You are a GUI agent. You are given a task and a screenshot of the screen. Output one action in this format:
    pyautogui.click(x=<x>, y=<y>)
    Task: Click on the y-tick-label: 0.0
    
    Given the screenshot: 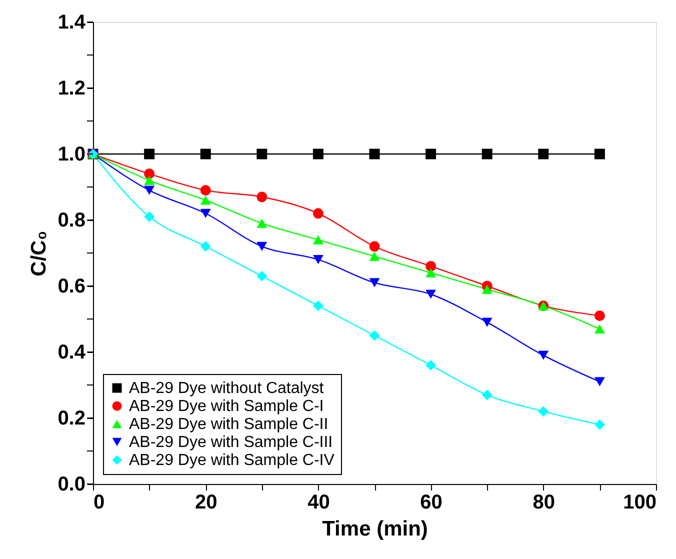 What is the action you would take?
    pyautogui.click(x=72, y=485)
    